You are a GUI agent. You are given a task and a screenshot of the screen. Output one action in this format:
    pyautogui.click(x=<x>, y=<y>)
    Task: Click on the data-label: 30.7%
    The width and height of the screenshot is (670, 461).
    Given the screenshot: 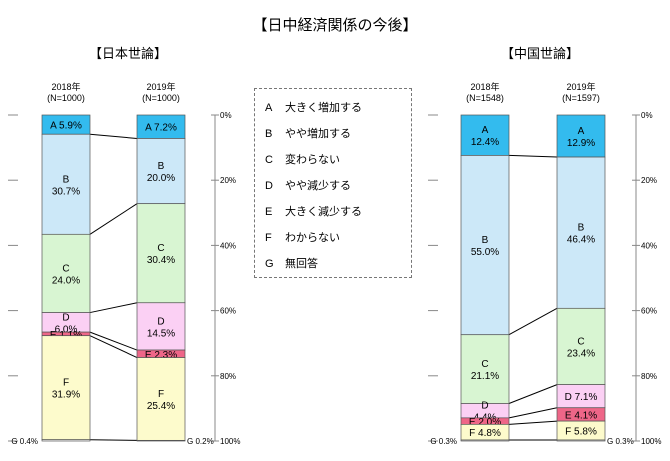 What is the action you would take?
    pyautogui.click(x=66, y=191)
    